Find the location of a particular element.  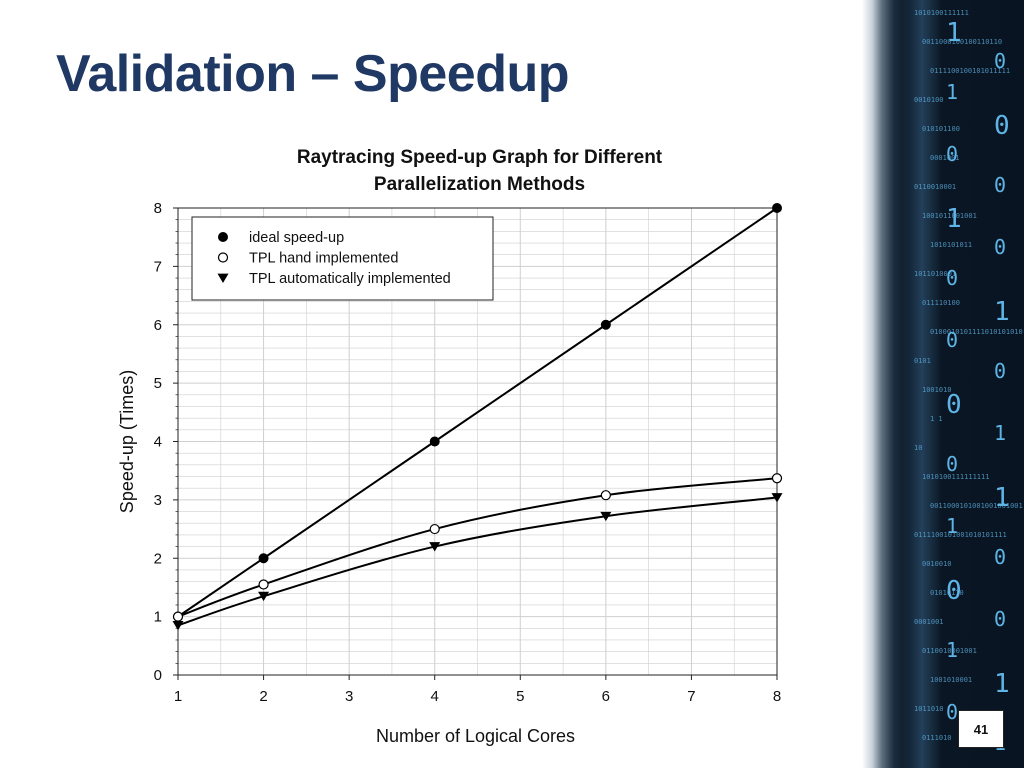

x-tick-label: 6 is located at coordinates (606, 696).